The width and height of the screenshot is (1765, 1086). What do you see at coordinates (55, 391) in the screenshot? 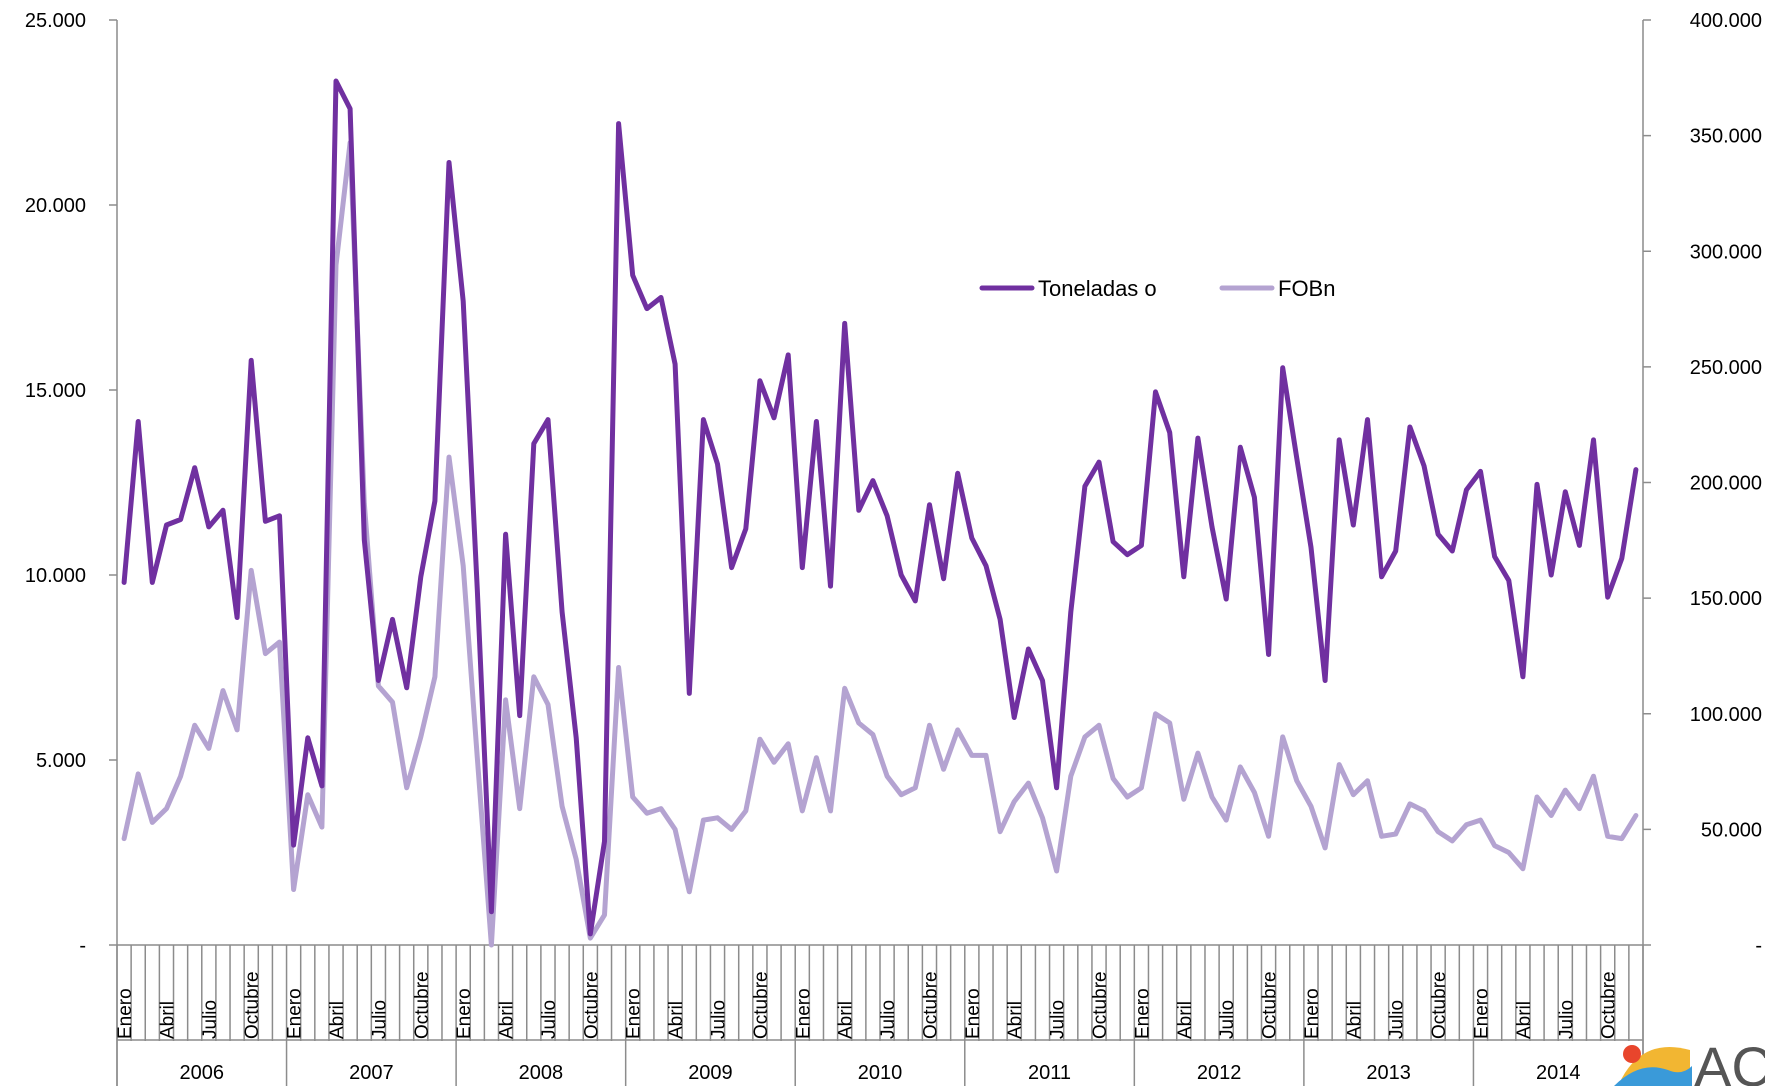
I see `y-left-tick-label: 15.000` at bounding box center [55, 391].